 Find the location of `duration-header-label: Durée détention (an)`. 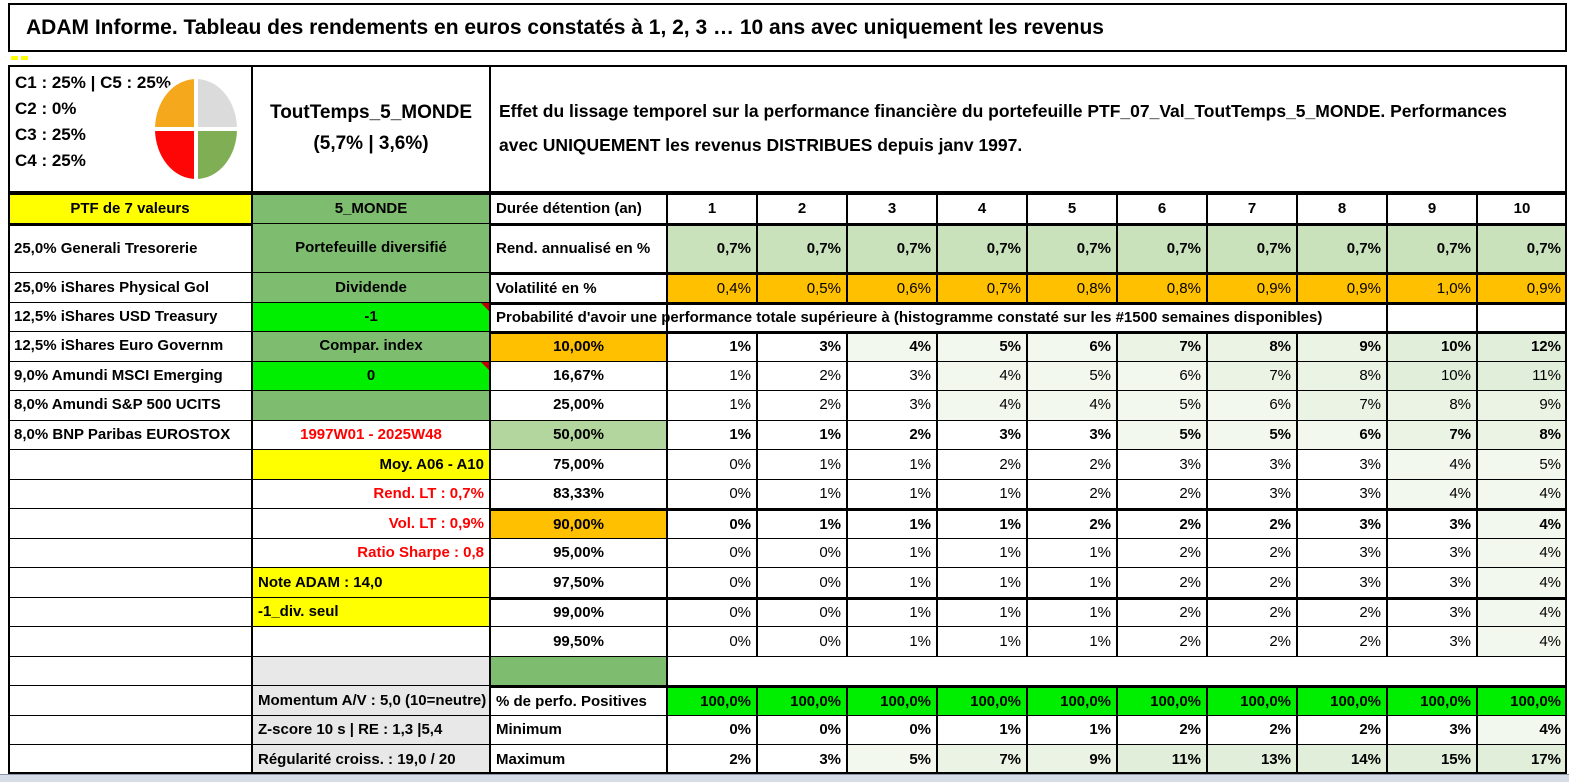

duration-header-label: Durée détention (an) is located at coordinates (578, 208).